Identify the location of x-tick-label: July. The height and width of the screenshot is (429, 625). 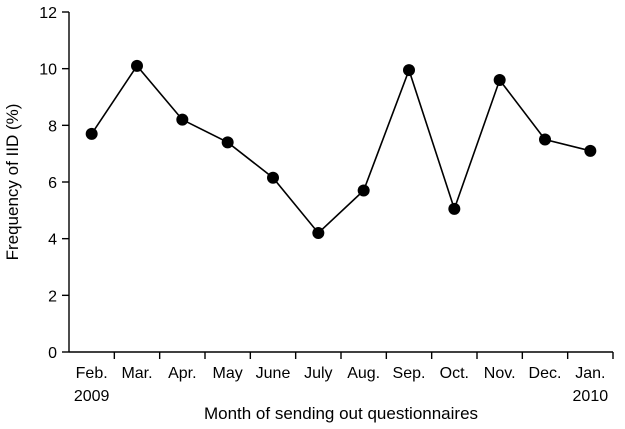
(318, 373).